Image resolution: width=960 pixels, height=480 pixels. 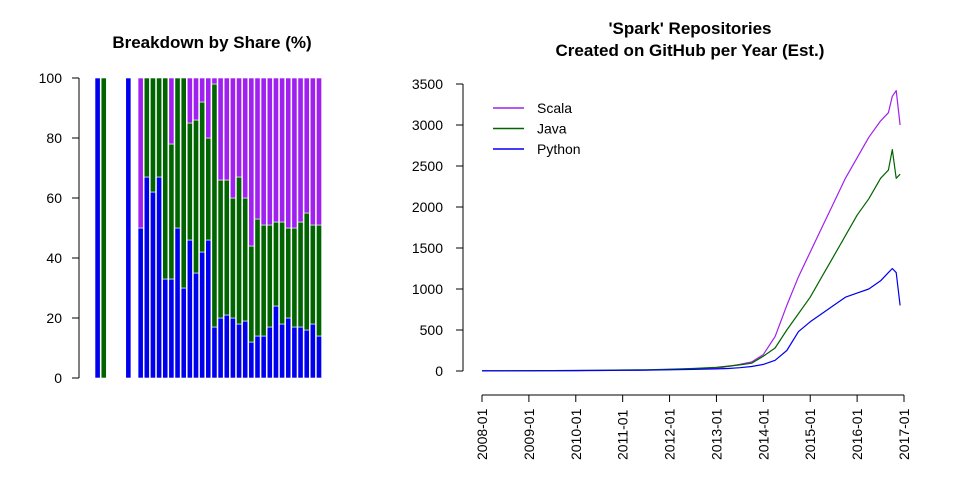 I want to click on repos-x-tick-label: 2014-01, so click(x=763, y=434).